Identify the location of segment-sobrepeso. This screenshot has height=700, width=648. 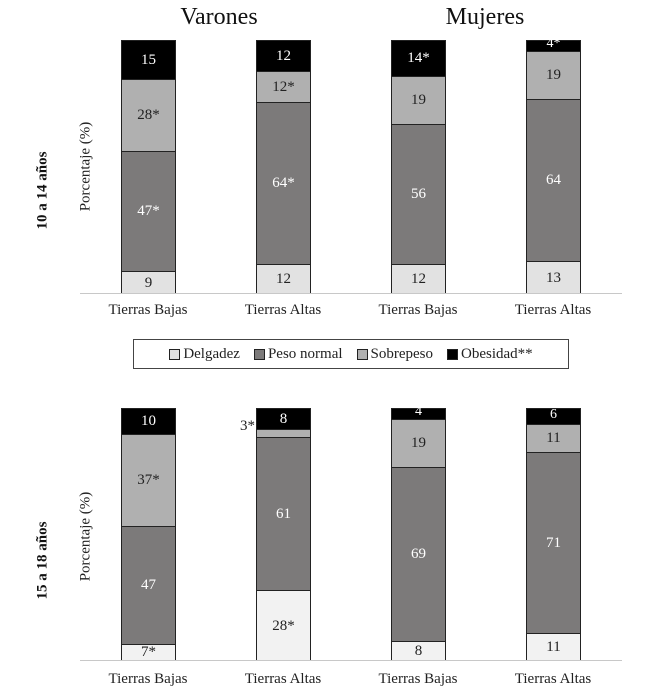
(283, 433).